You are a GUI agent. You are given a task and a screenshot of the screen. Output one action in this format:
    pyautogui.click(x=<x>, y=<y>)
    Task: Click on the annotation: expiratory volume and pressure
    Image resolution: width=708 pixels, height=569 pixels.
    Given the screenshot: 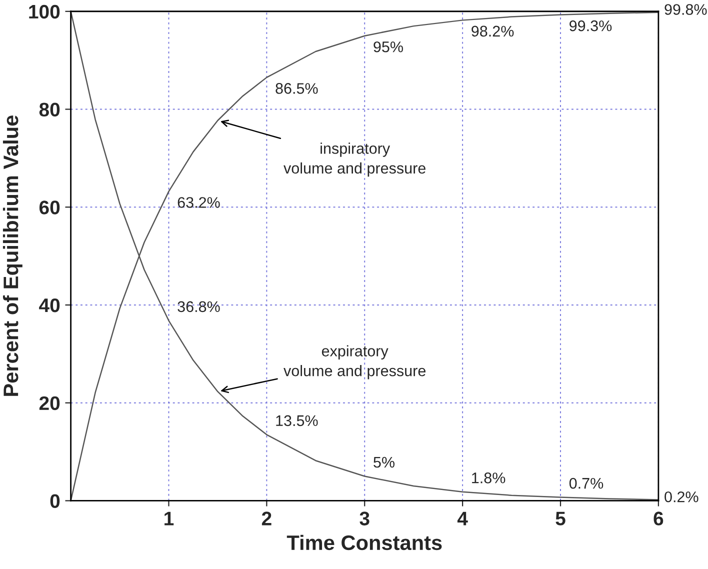 What is the action you would take?
    pyautogui.click(x=355, y=362)
    